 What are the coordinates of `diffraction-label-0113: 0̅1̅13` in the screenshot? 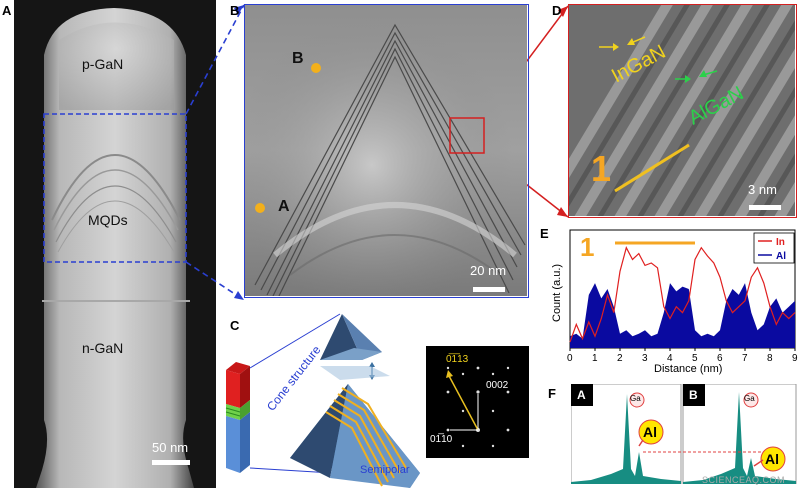 It's located at (457, 359).